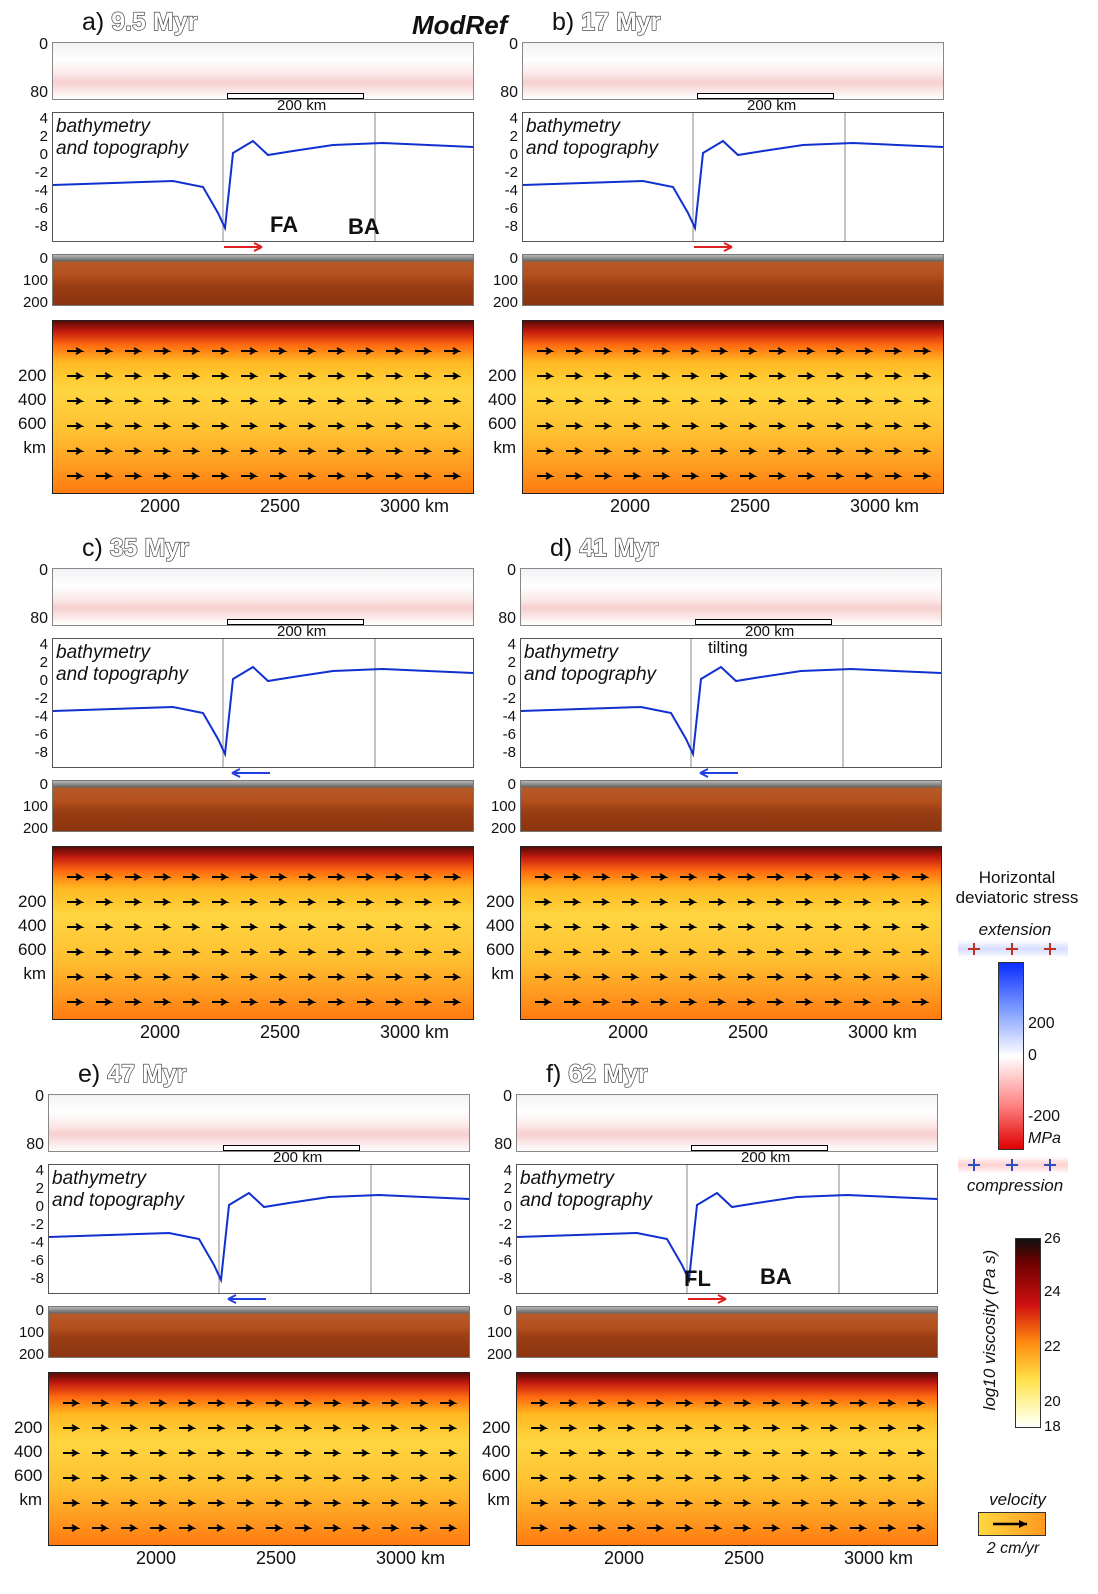 The image size is (1098, 1594). I want to click on visc-ytick: 600, so click(496, 1475).